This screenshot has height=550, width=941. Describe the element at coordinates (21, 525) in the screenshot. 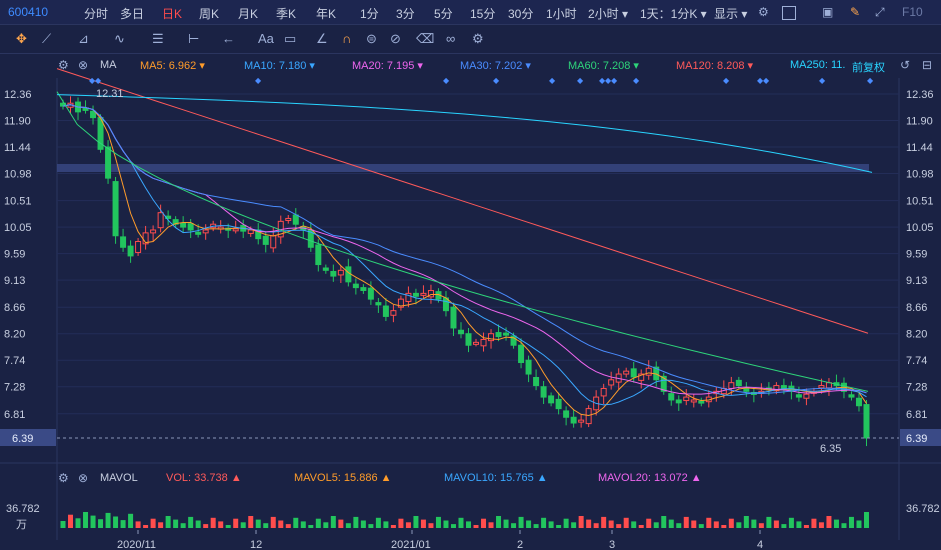

I see `vol-unit-label: 万` at that location.